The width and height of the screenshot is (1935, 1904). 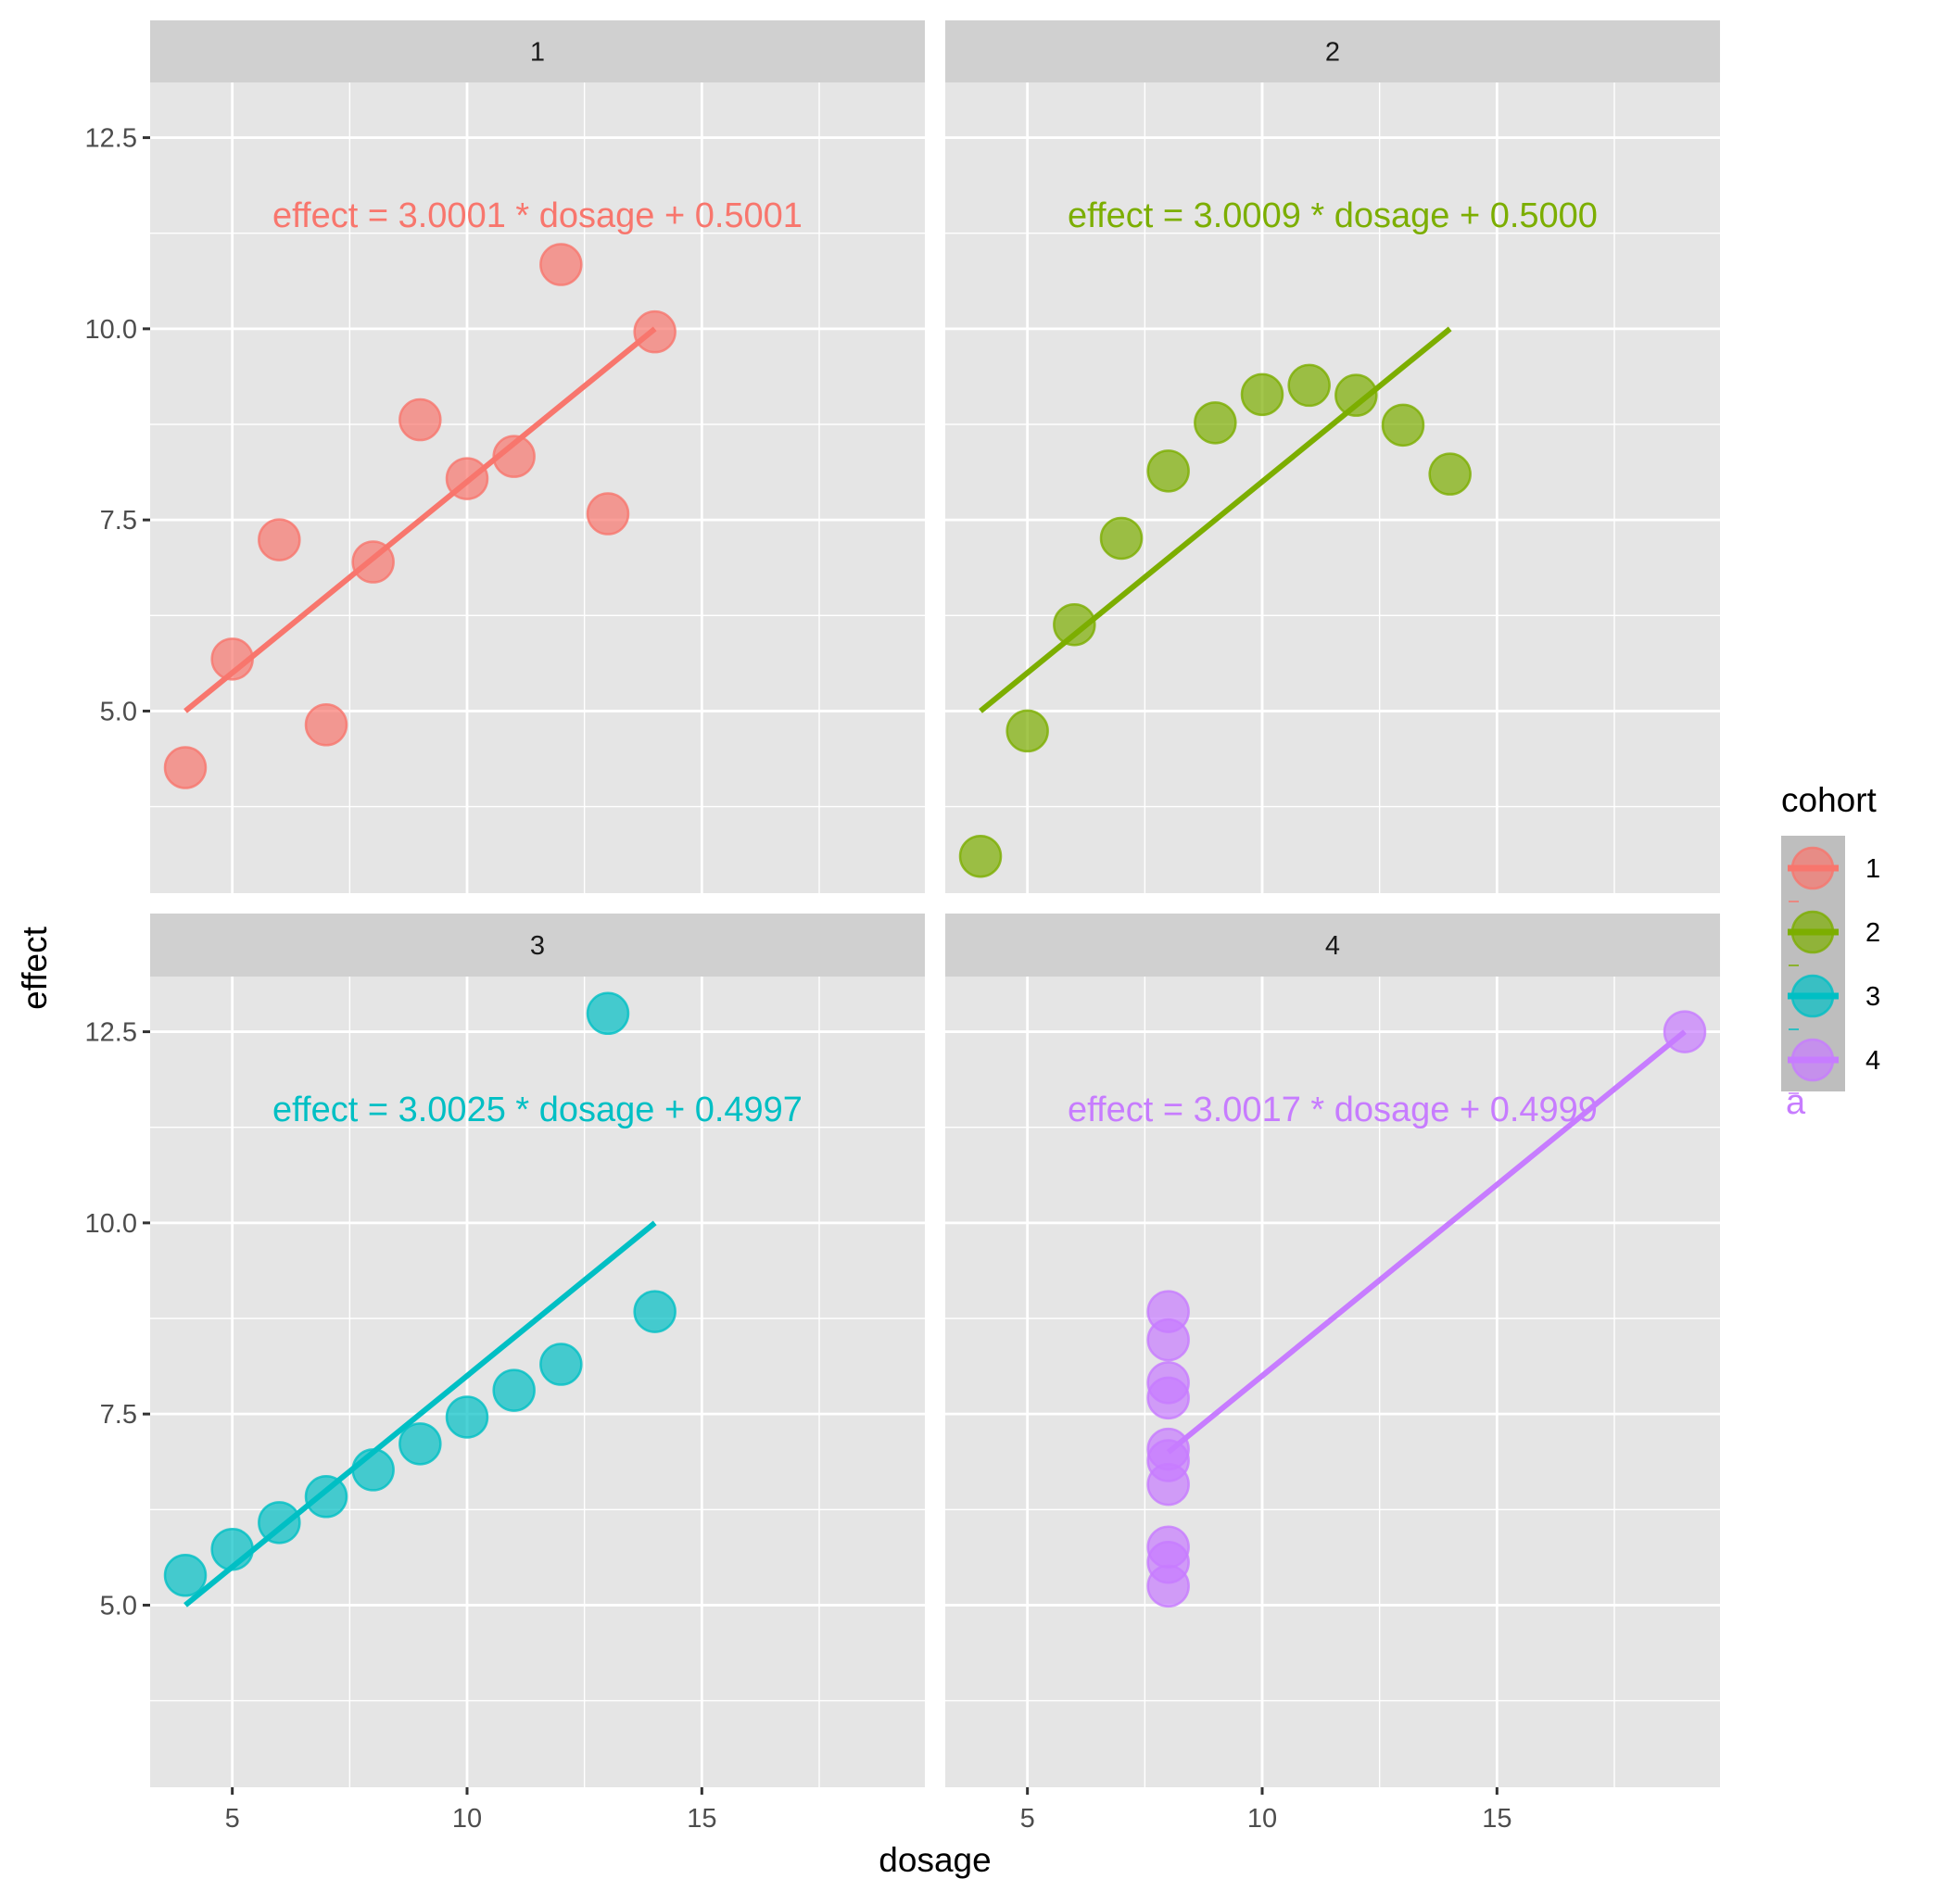 What do you see at coordinates (1872, 869) in the screenshot?
I see `legend-label: 1` at bounding box center [1872, 869].